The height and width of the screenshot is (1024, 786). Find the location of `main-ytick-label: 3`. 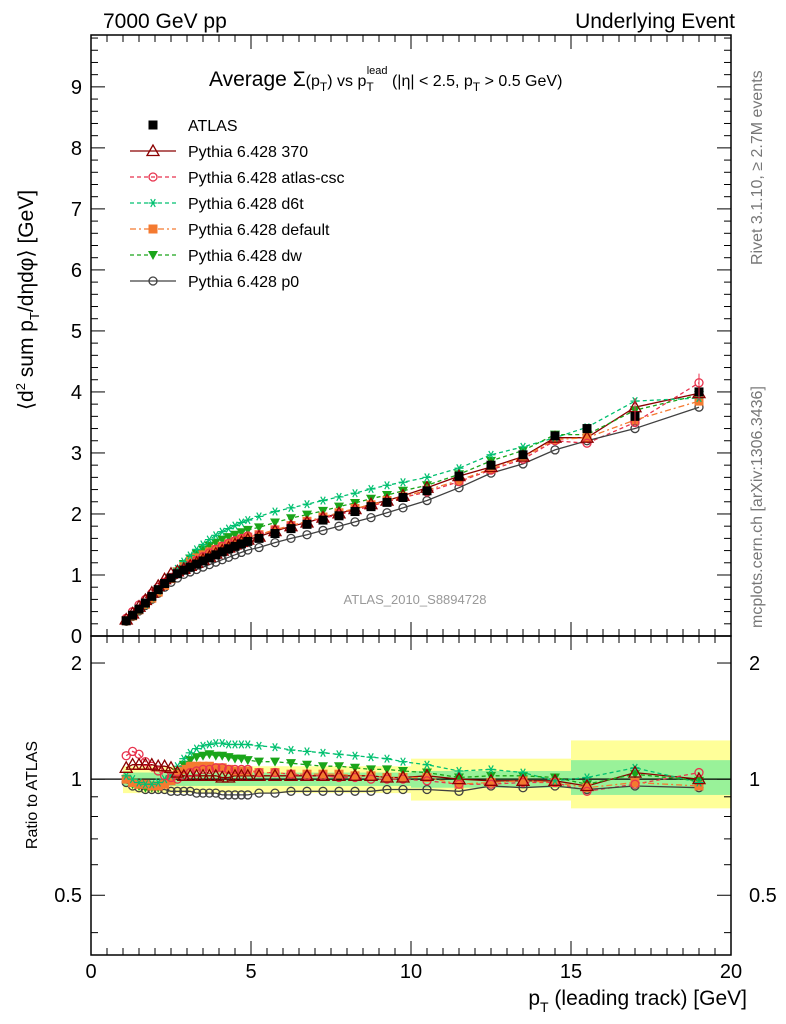

main-ytick-label: 3 is located at coordinates (76, 454).